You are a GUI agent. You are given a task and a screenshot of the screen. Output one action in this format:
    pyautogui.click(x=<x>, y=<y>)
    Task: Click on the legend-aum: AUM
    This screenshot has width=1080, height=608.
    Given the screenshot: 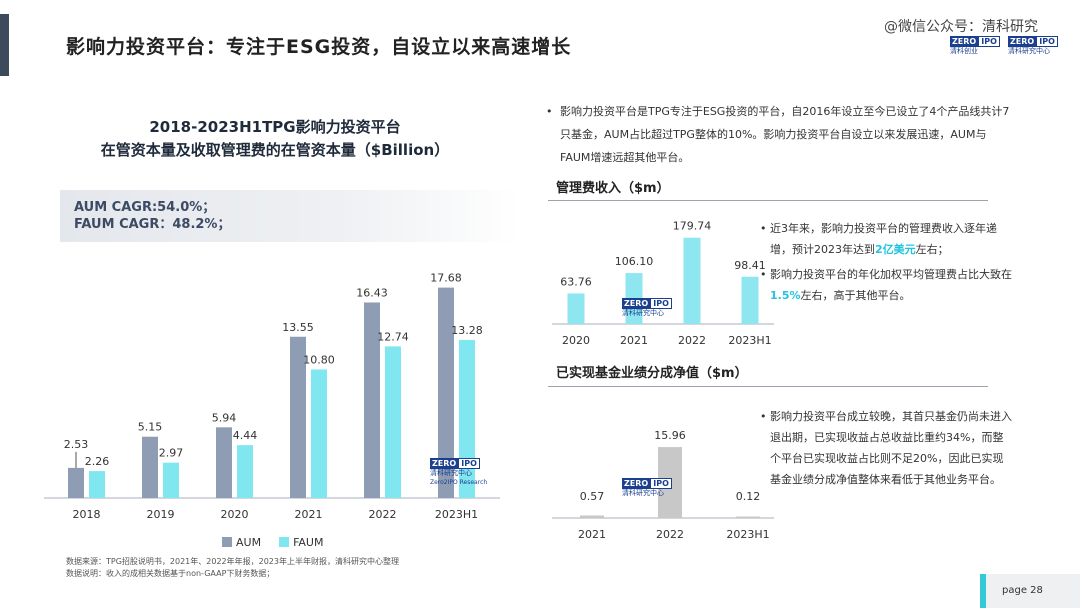 What is the action you would take?
    pyautogui.click(x=241, y=542)
    